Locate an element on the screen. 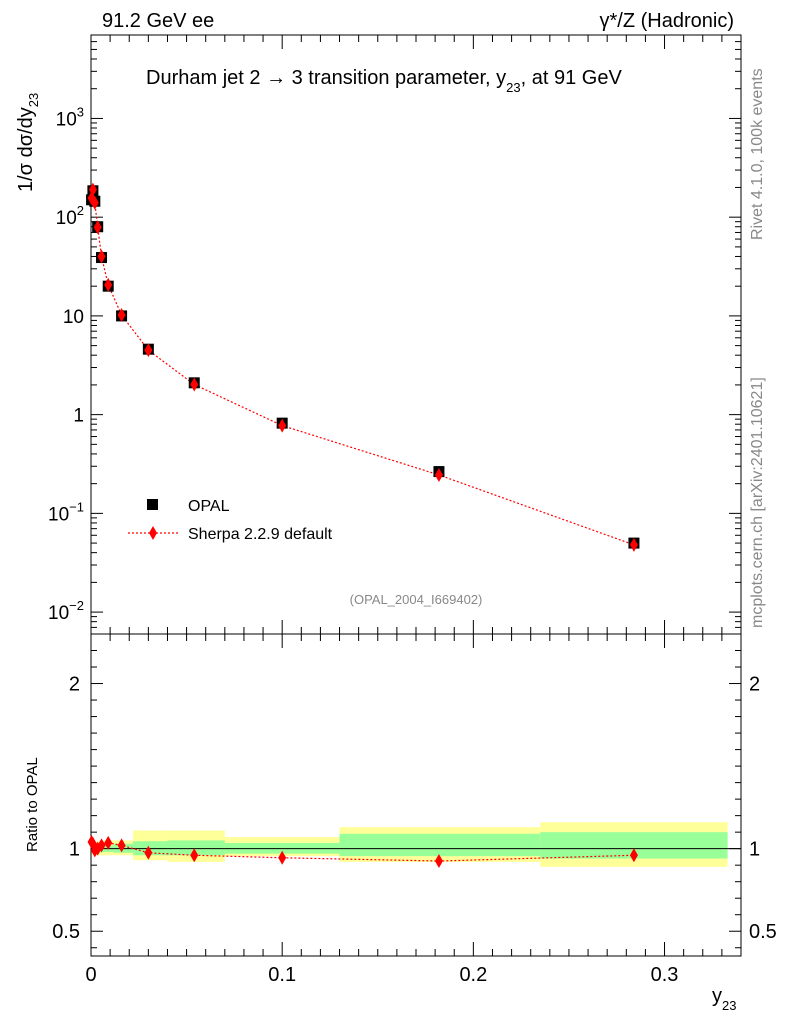 The height and width of the screenshot is (1024, 786). ratio-ytick-label-right: 1 is located at coordinates (754, 850).